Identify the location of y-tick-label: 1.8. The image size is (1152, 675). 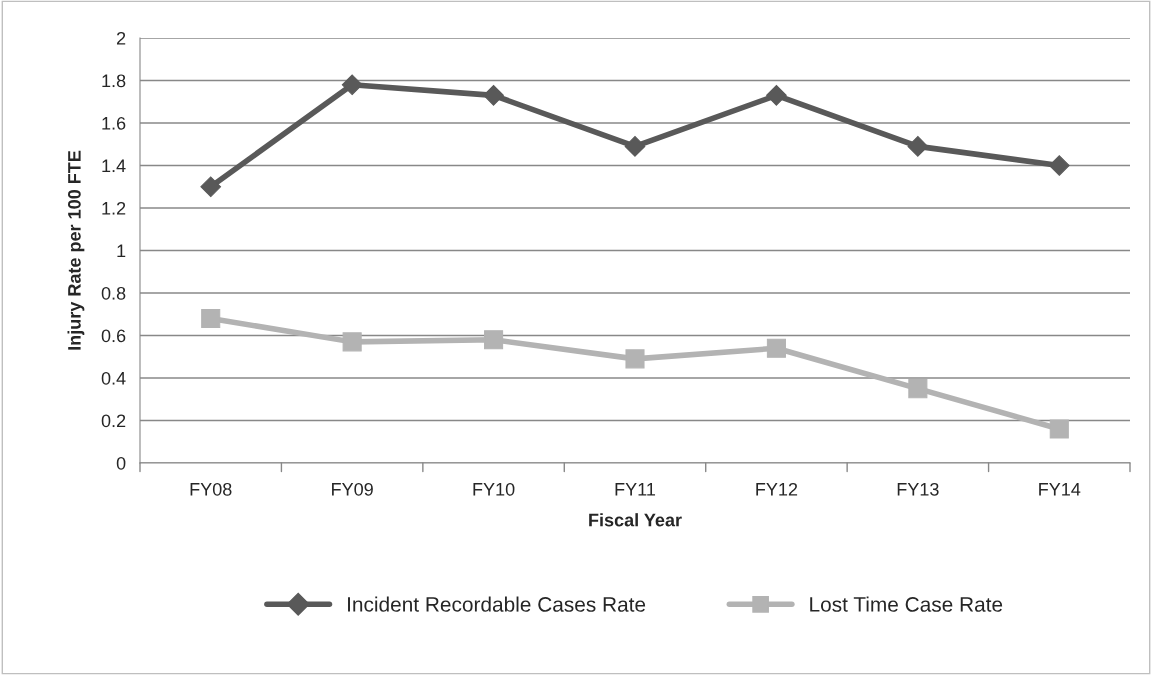
(114, 81).